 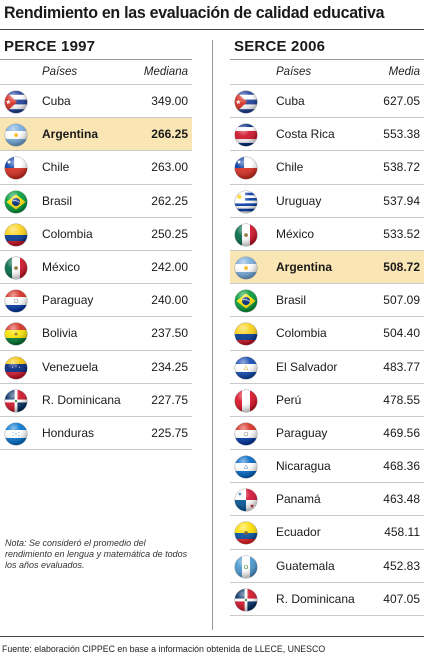 I want to click on score-value: 250.25, so click(x=169, y=233).